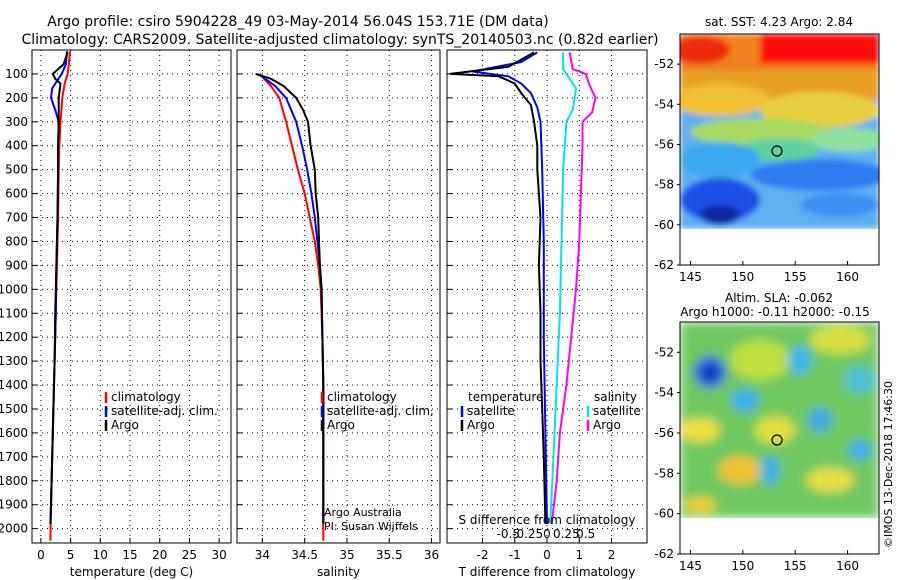 This screenshot has height=580, width=900. What do you see at coordinates (189, 555) in the screenshot?
I see `x-tick-label: 25` at bounding box center [189, 555].